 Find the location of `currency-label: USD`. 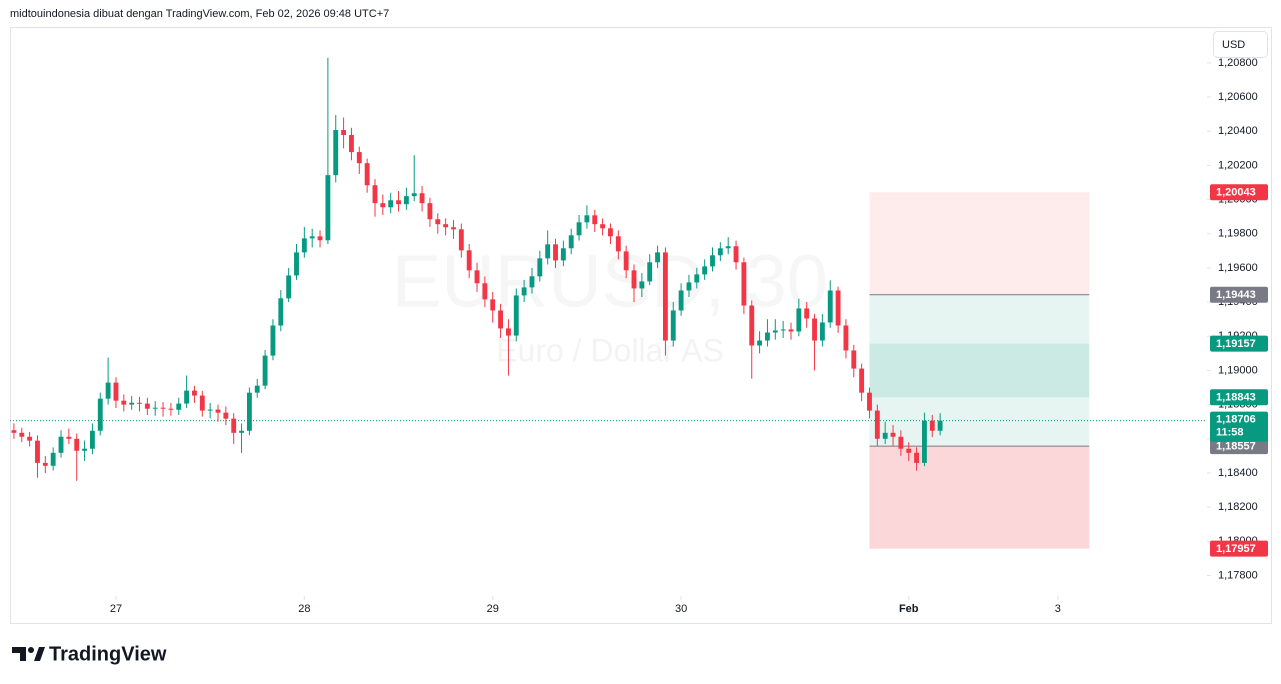

currency-label: USD is located at coordinates (1233, 45).